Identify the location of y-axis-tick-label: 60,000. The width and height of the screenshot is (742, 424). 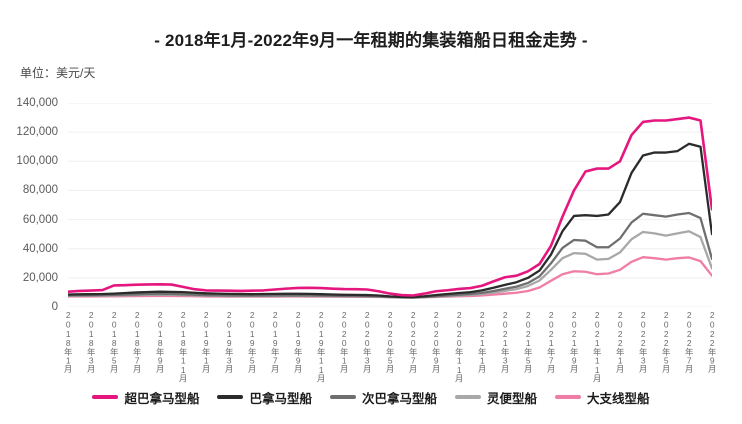
(40, 219).